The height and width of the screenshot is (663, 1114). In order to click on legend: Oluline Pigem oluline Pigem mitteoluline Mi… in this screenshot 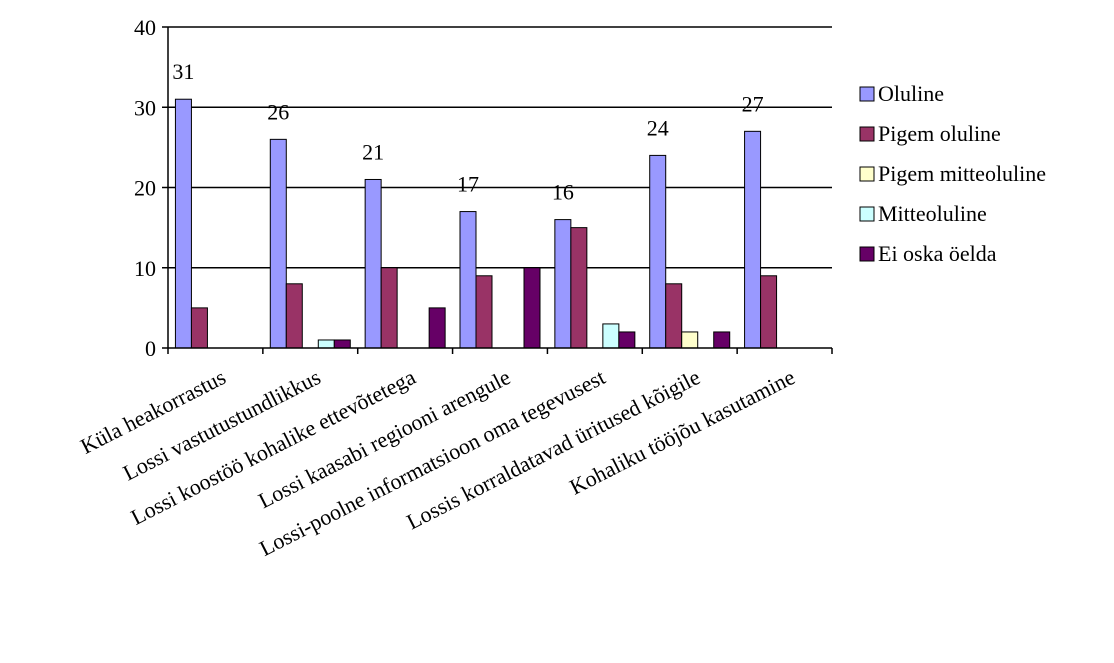, I will do `click(952, 173)`.